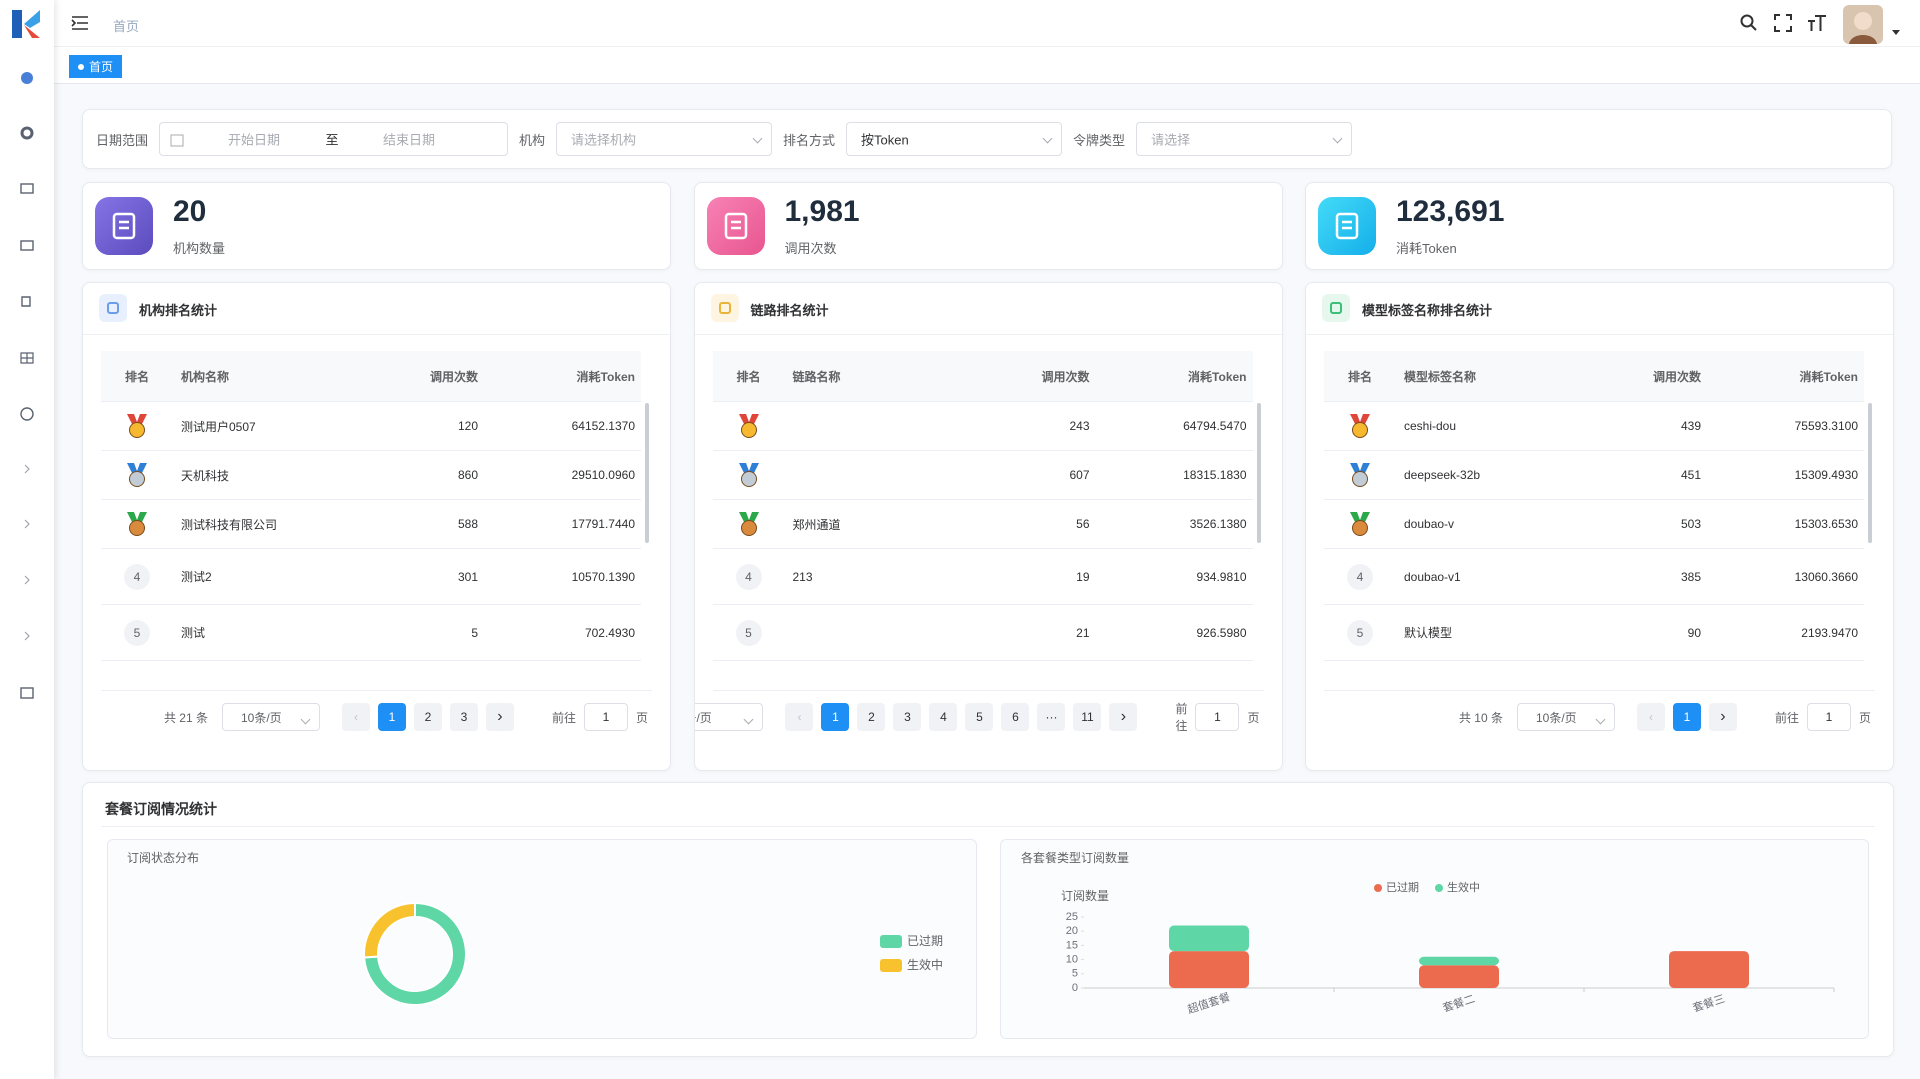 This screenshot has height=1079, width=1920. I want to click on nav-box, so click(27, 245).